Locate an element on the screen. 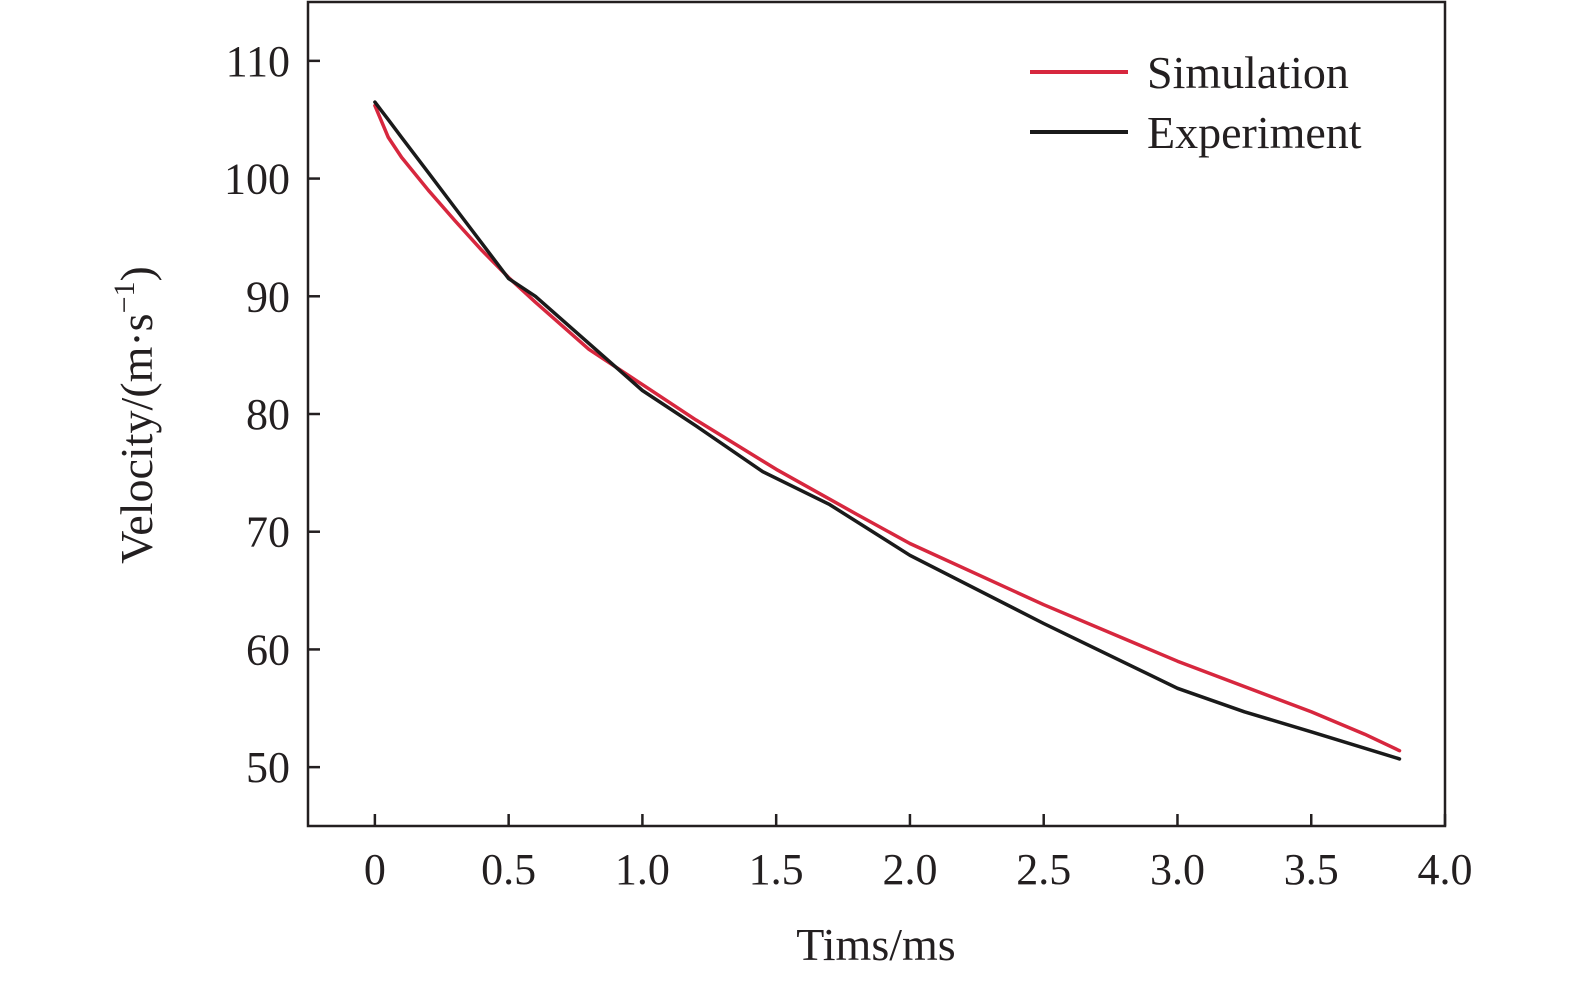 The height and width of the screenshot is (985, 1575). legend: Simulation Experiment is located at coordinates (1196, 102).